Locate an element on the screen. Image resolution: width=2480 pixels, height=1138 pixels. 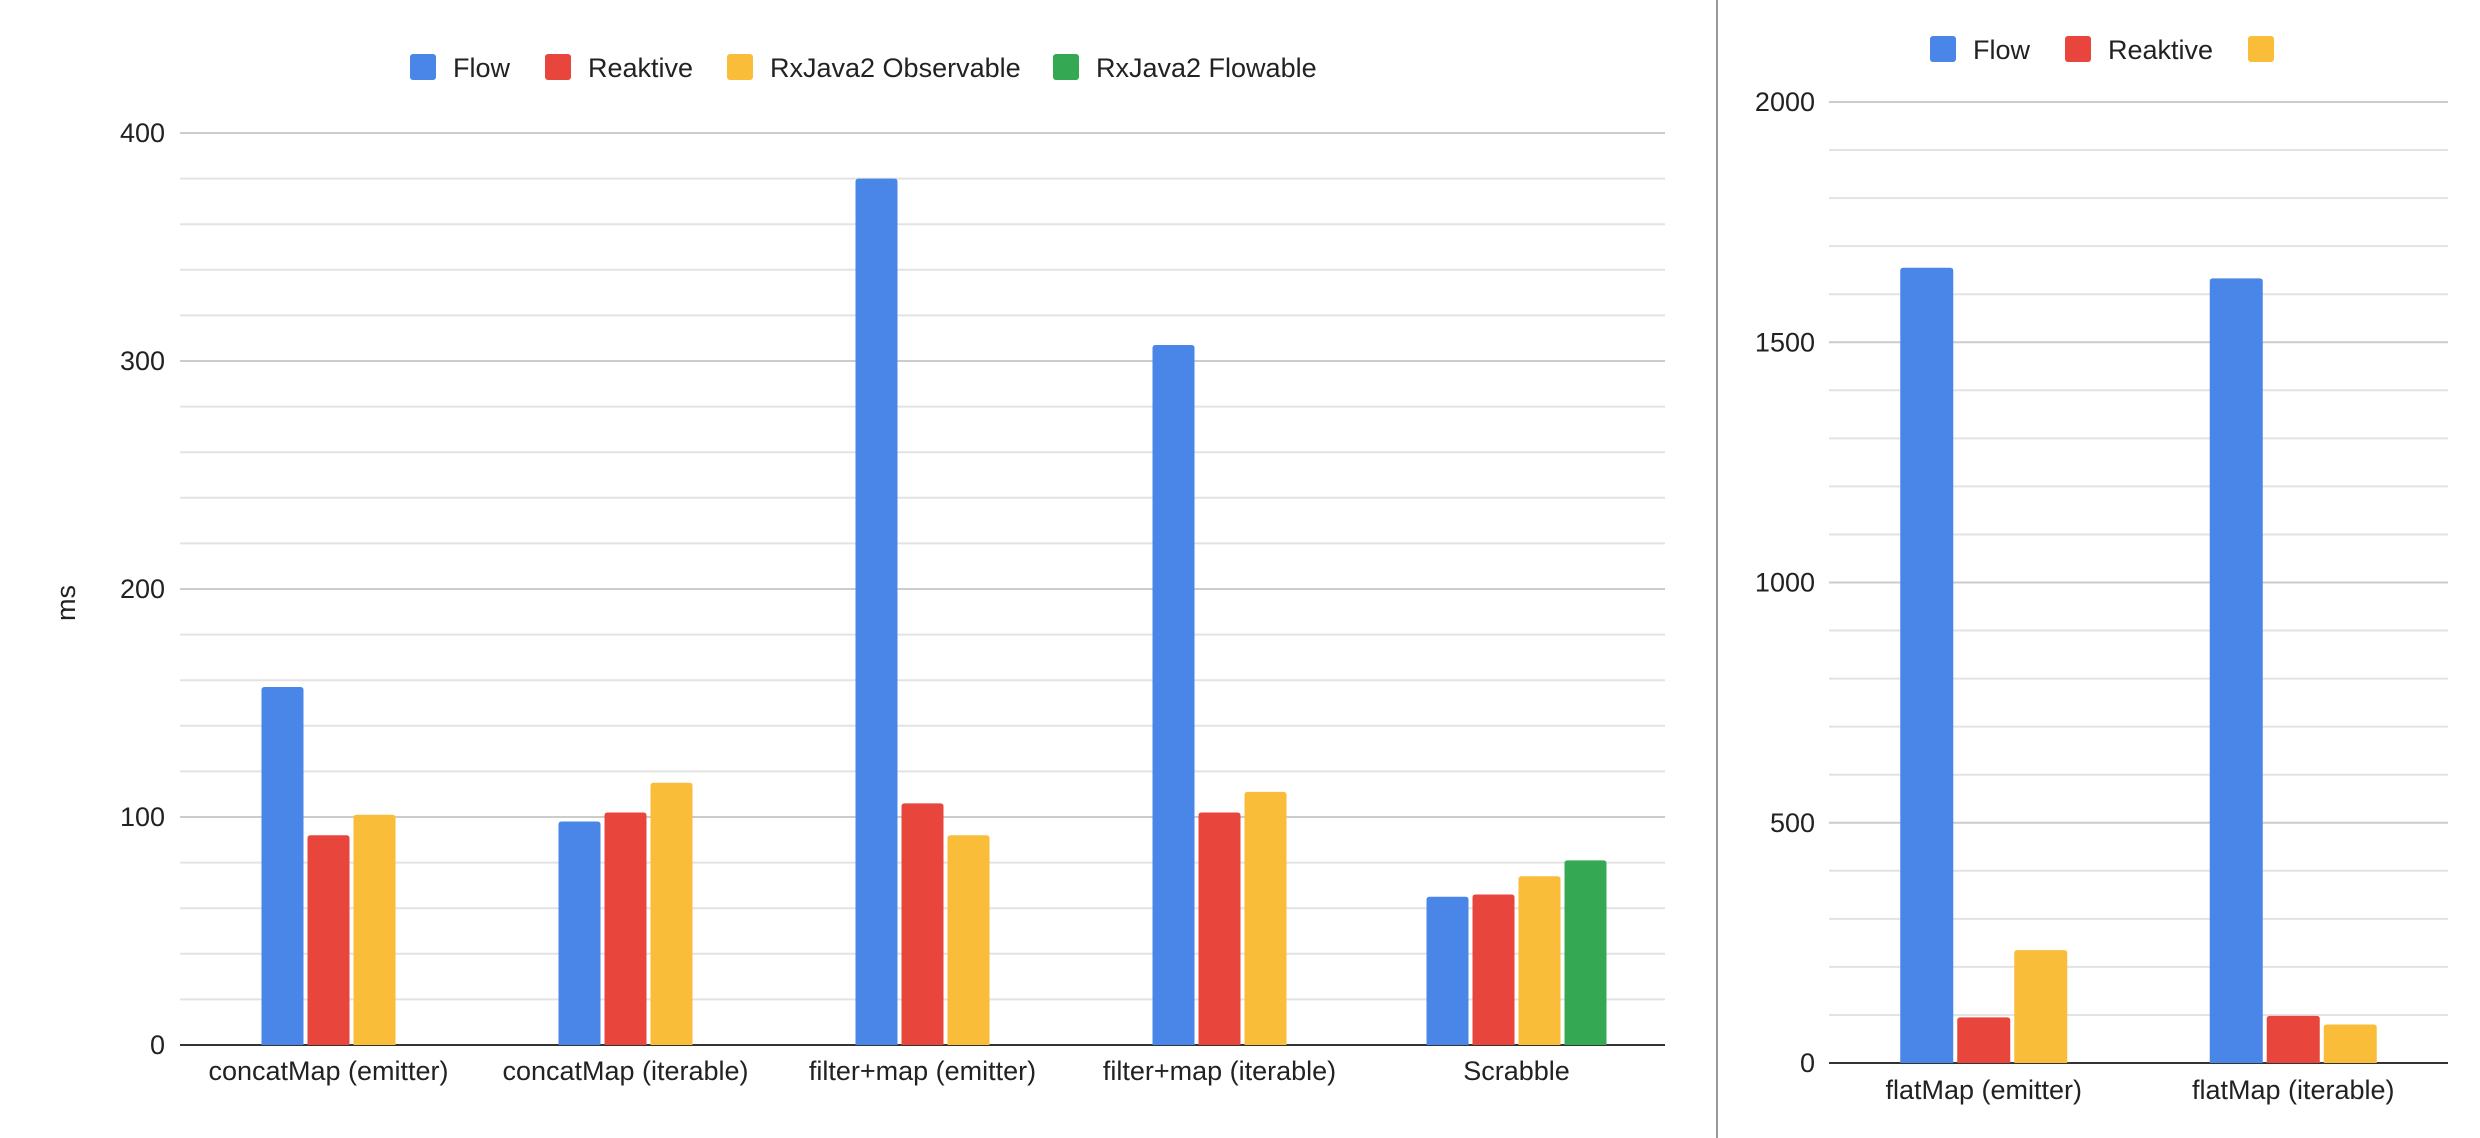
x-tick-label: concatMap (emitter) is located at coordinates (328, 1071).